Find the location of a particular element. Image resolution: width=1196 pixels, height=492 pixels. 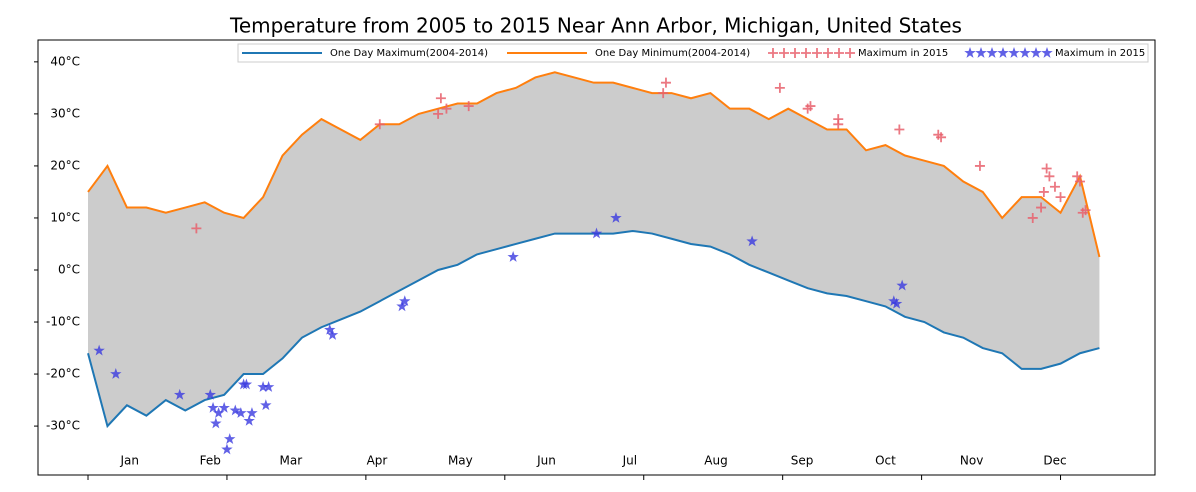

x-tick-label: Oct is located at coordinates (885, 461).